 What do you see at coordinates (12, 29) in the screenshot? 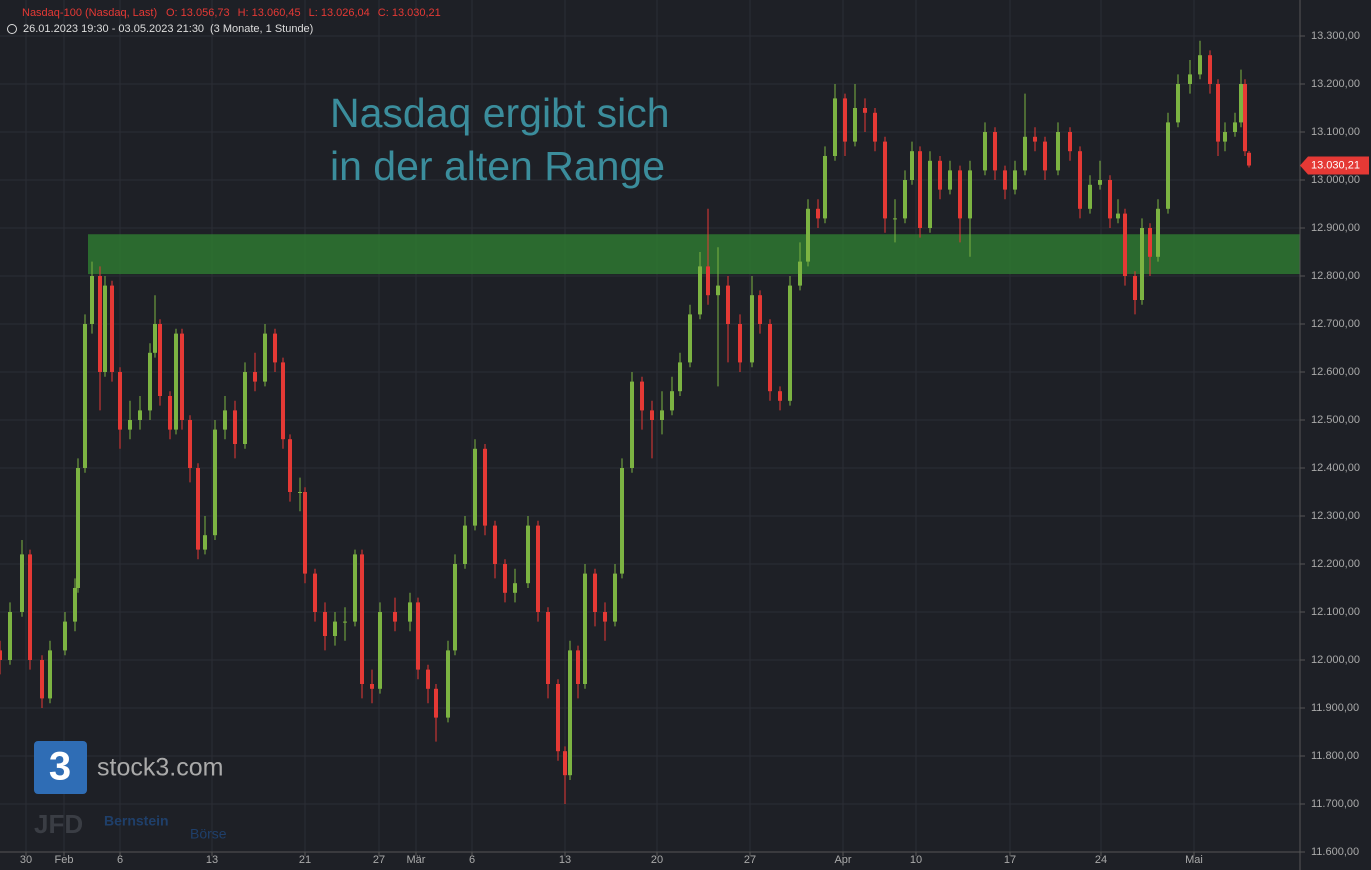
I see `clock-icon` at bounding box center [12, 29].